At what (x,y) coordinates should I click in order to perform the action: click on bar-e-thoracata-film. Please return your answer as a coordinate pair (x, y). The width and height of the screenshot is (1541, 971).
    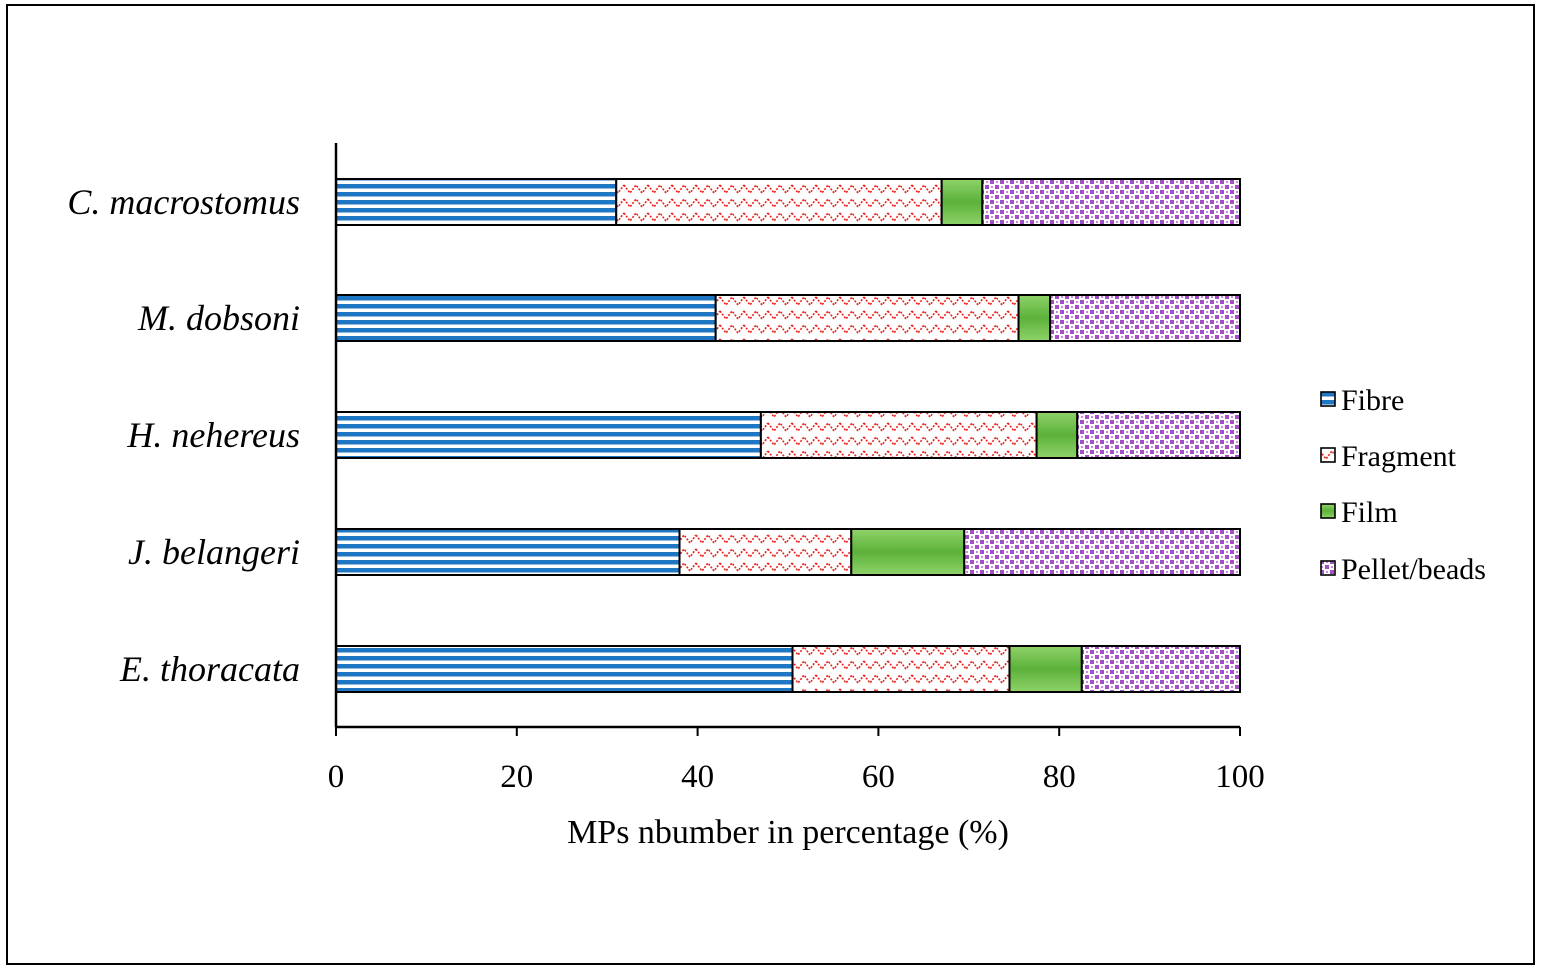
    Looking at the image, I should click on (1045, 669).